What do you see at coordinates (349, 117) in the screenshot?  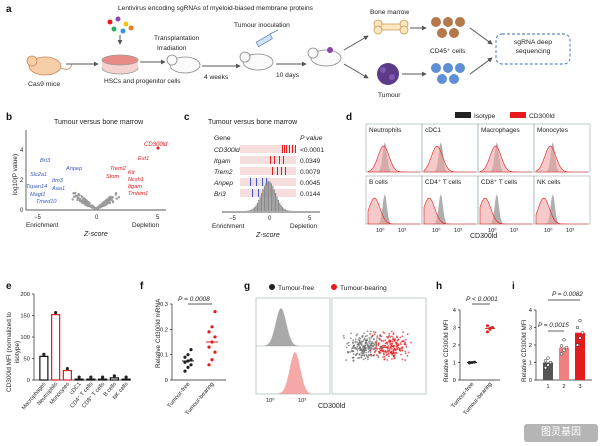 I see `panel-d-label: d` at bounding box center [349, 117].